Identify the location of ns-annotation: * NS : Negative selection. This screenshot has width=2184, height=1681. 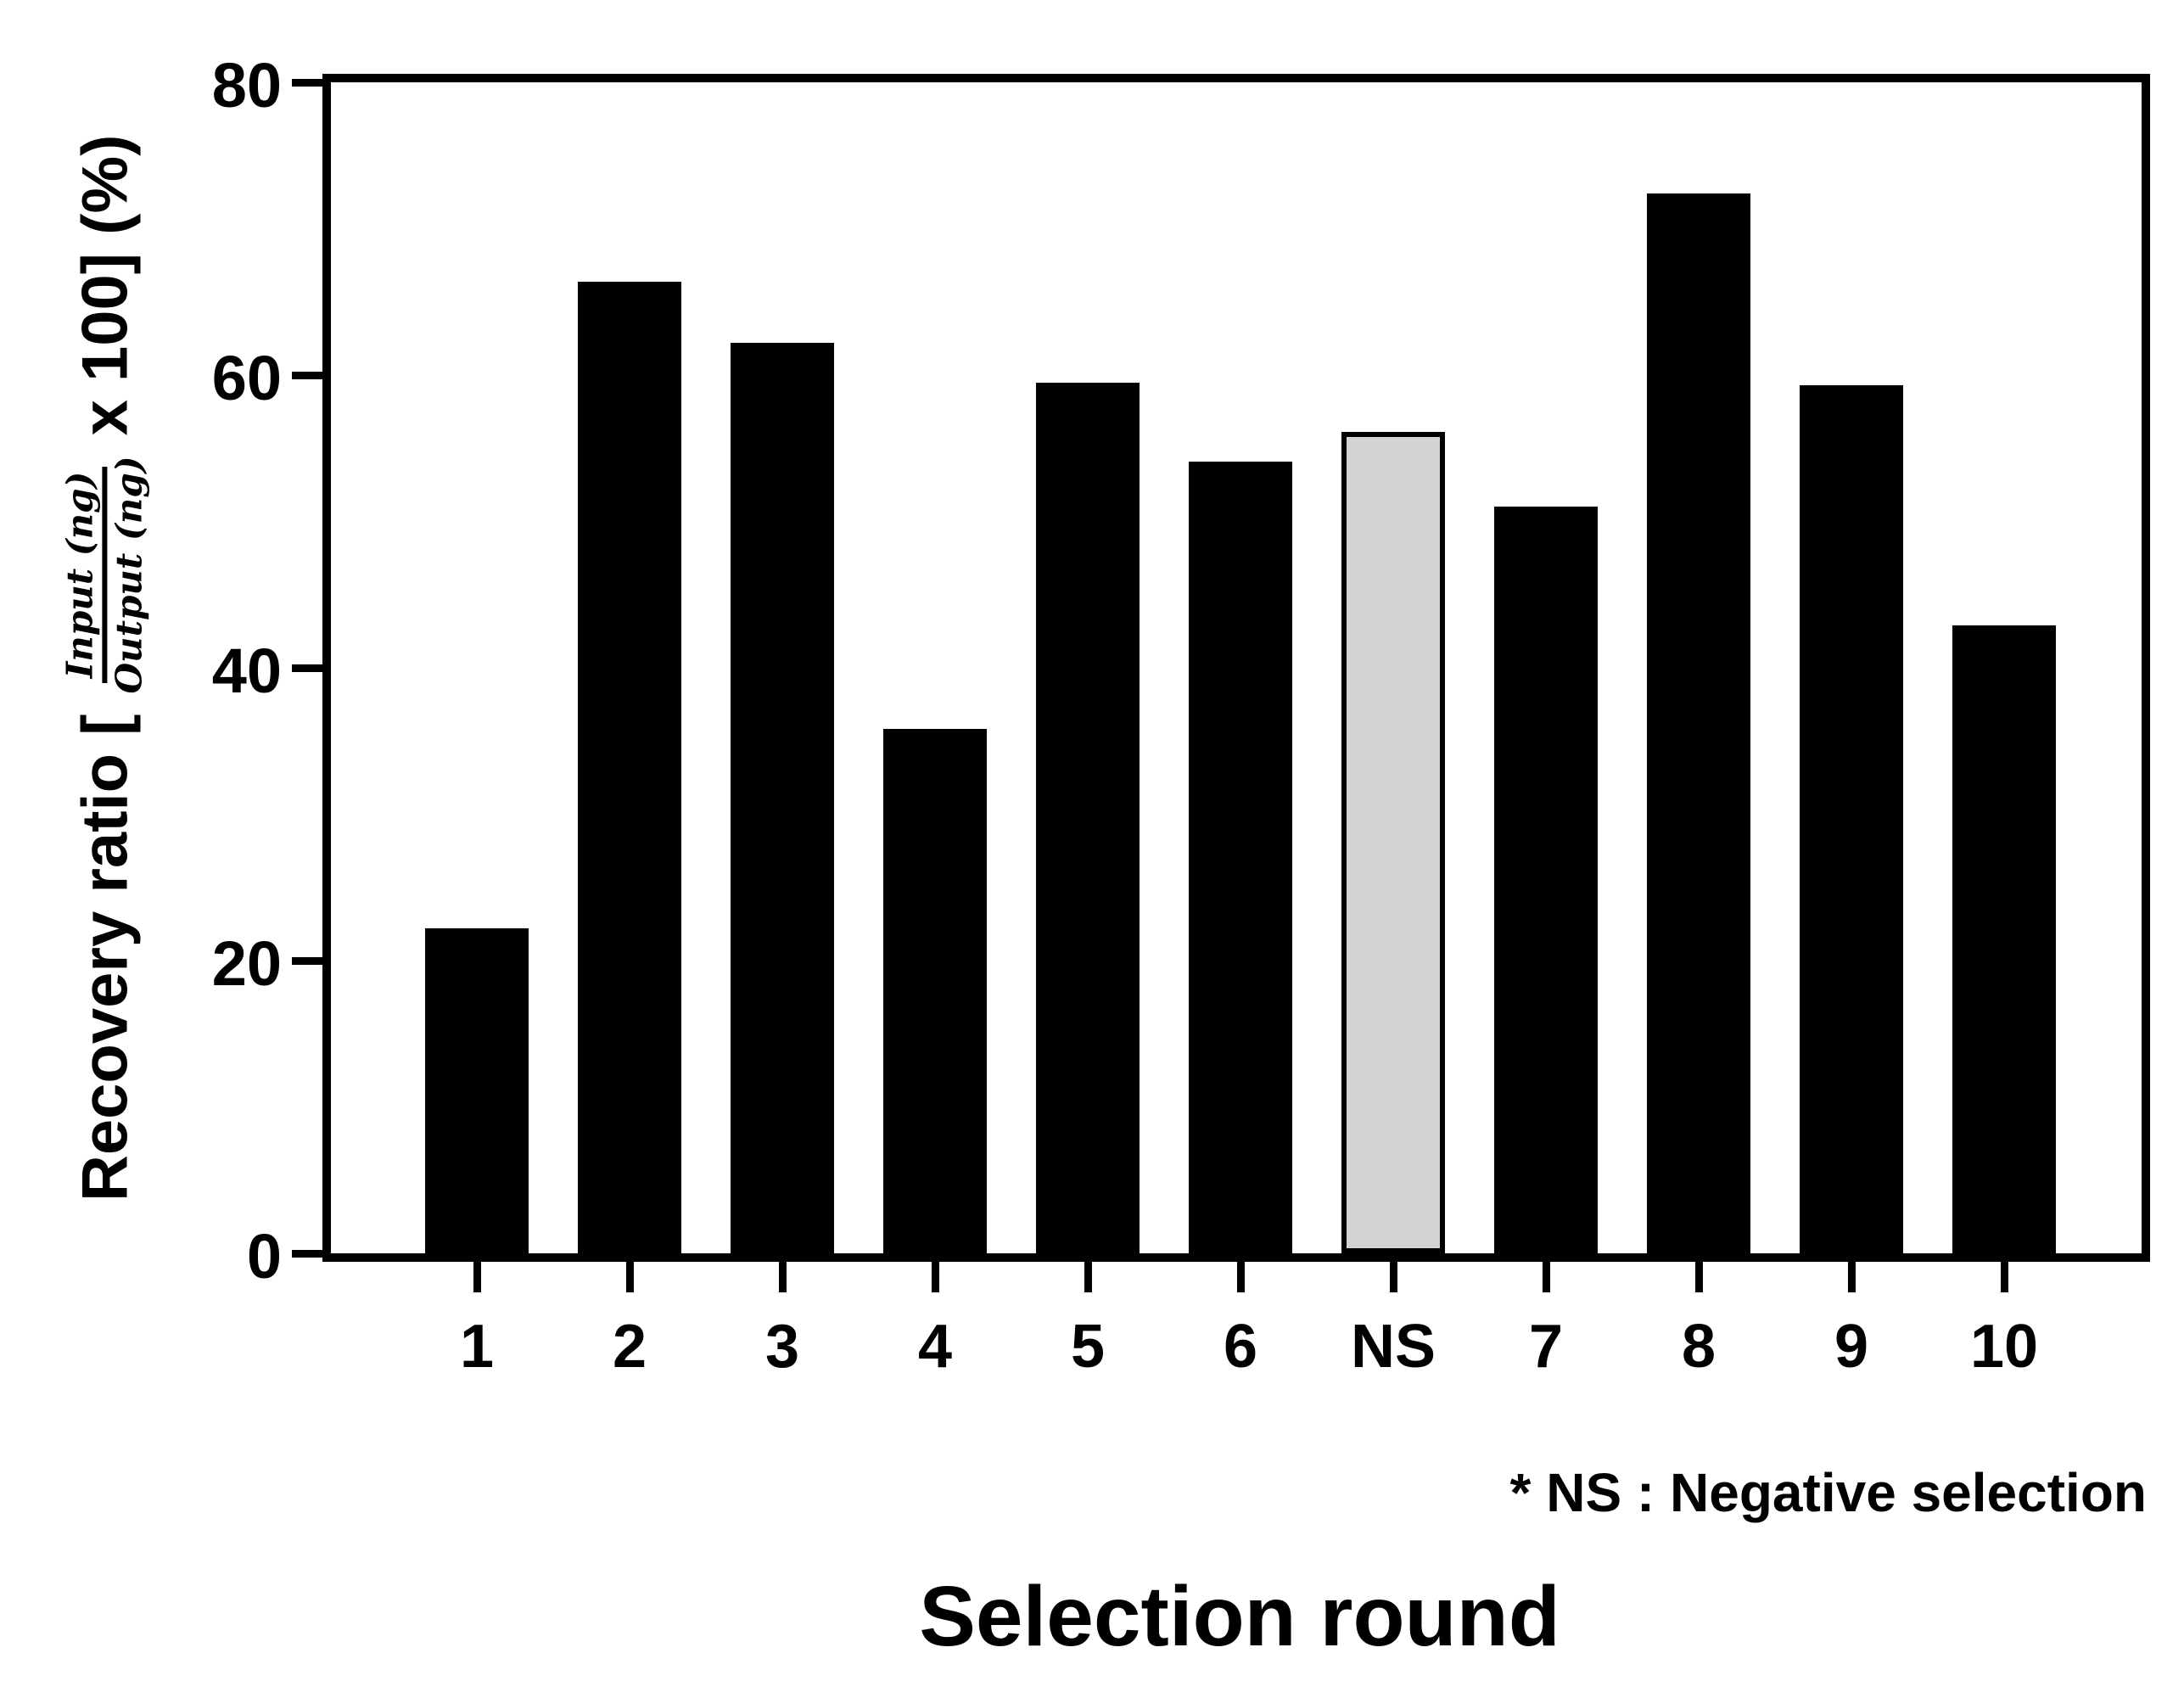
(1828, 1492).